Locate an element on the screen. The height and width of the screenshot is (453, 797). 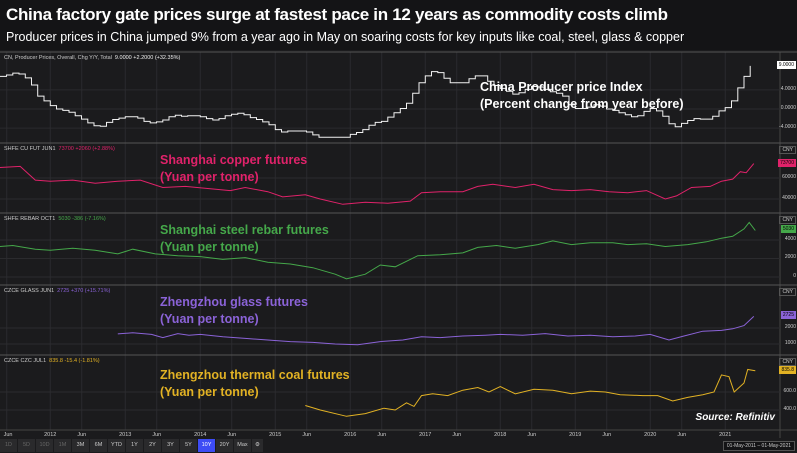
x-tick-label: 2017 is located at coordinates (425, 435).